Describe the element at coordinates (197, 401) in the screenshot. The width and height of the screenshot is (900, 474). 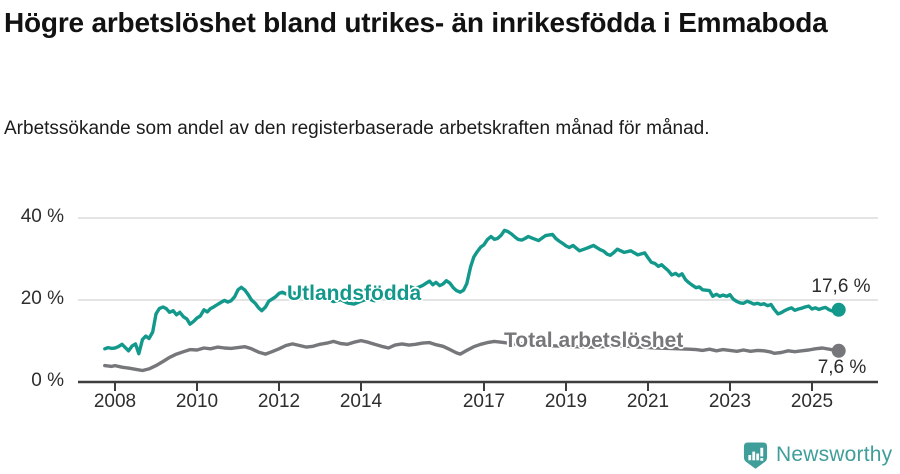
I see `x-tick-label: 2010` at that location.